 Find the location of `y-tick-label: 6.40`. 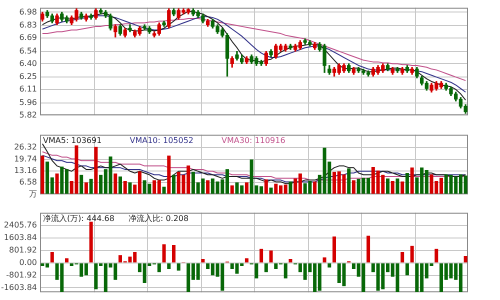

y-tick-label: 6.40 is located at coordinates (28, 63).